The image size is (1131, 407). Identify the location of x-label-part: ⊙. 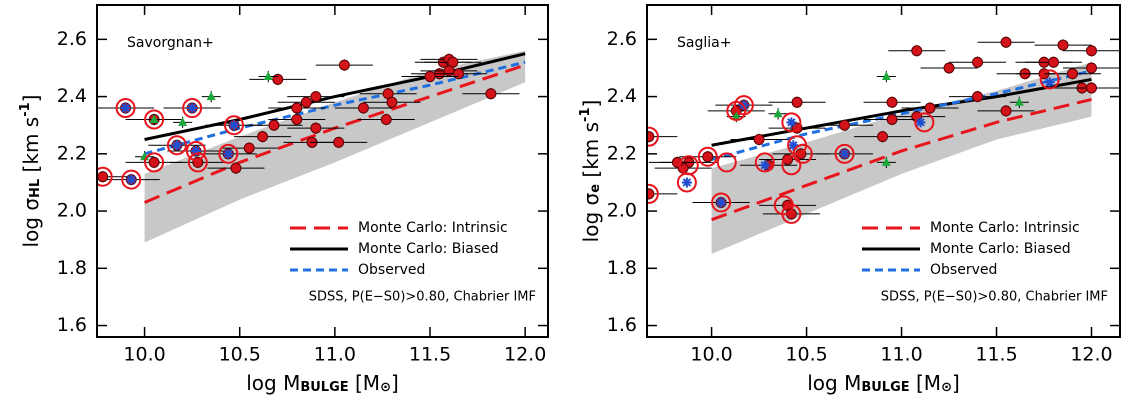
(946, 387).